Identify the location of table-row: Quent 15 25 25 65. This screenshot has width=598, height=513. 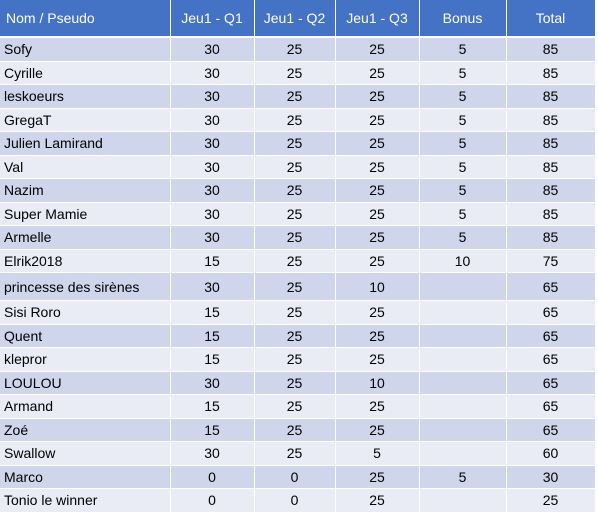
(298, 336).